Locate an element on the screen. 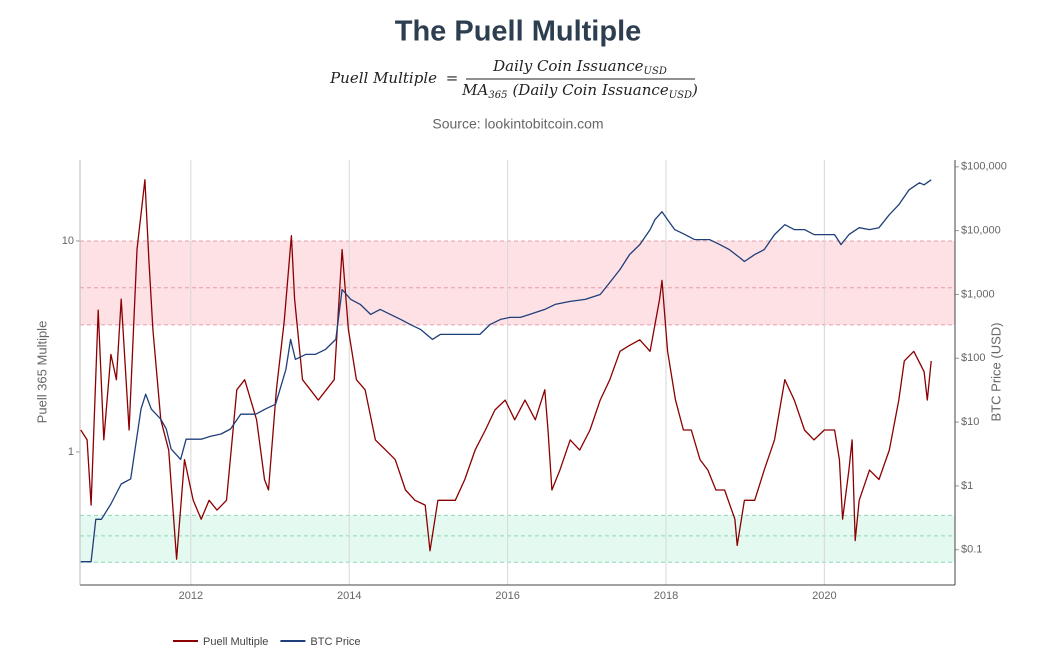 This screenshot has width=1050, height=650. legend-label: Puell Multiple is located at coordinates (235, 642).